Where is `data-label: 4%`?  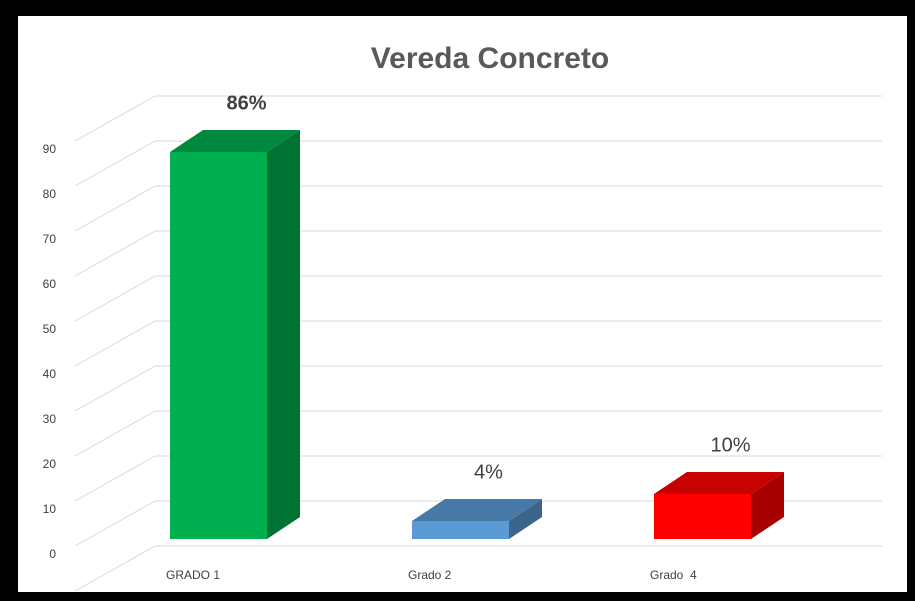
data-label: 4% is located at coordinates (488, 472).